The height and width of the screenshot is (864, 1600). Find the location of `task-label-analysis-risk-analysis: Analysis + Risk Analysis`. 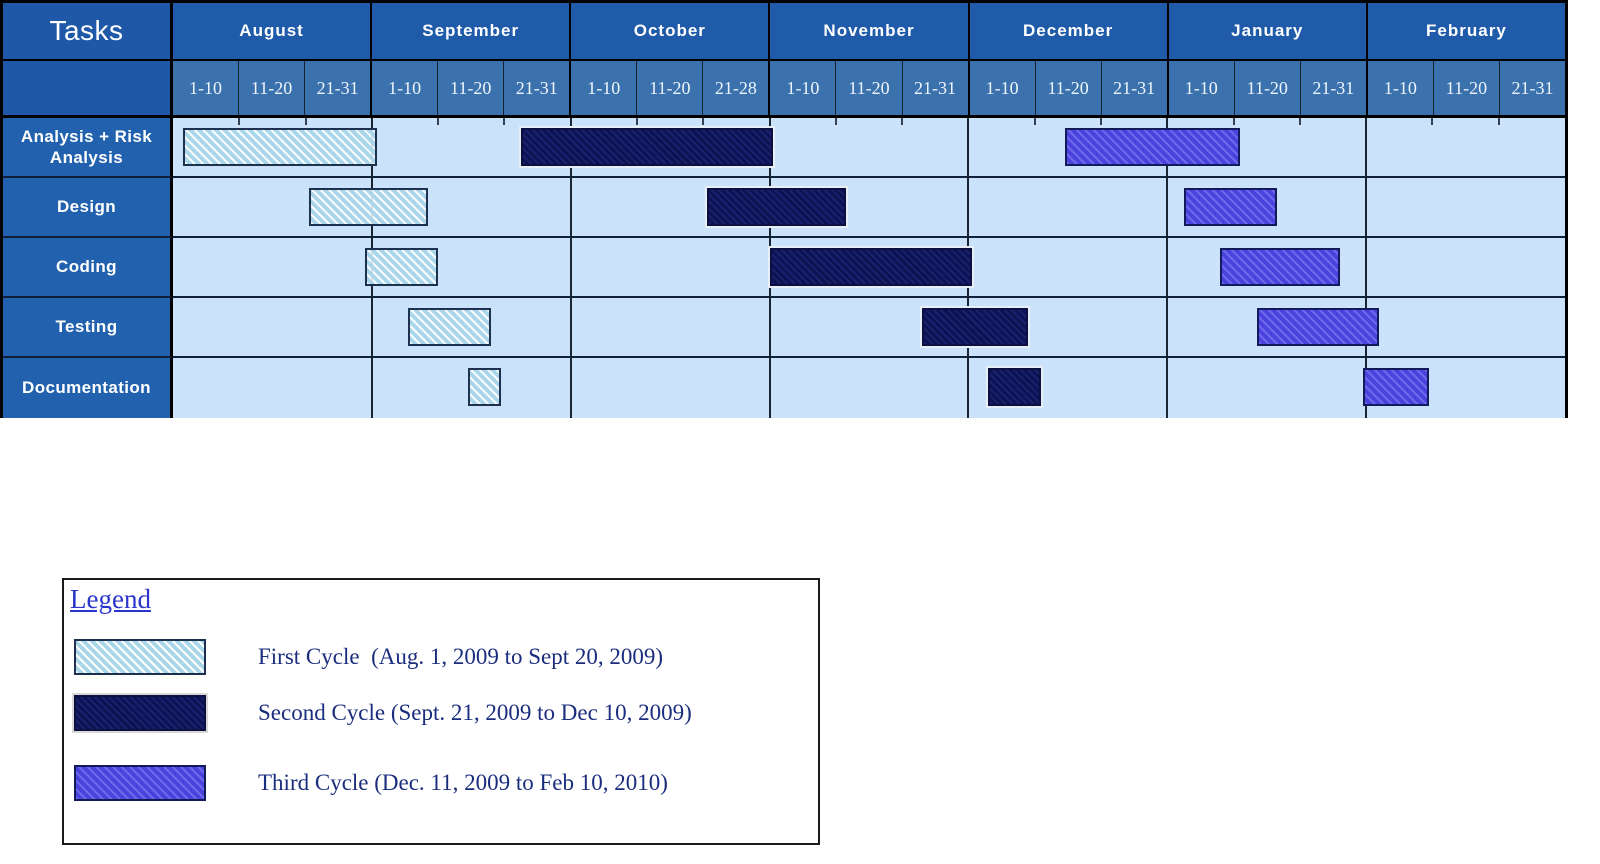

task-label-analysis-risk-analysis: Analysis + Risk Analysis is located at coordinates (88, 148).